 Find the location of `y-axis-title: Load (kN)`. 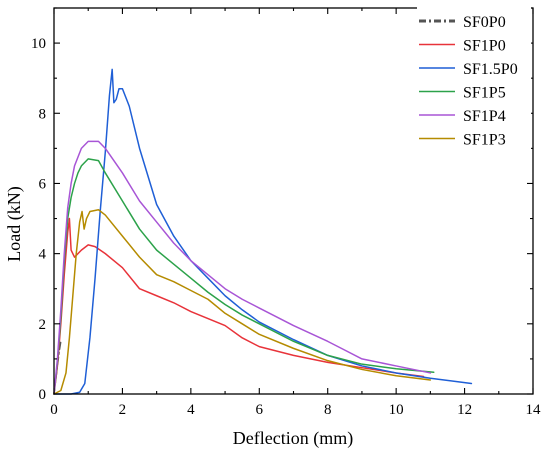

y-axis-title: Load (kN) is located at coordinates (14, 223).